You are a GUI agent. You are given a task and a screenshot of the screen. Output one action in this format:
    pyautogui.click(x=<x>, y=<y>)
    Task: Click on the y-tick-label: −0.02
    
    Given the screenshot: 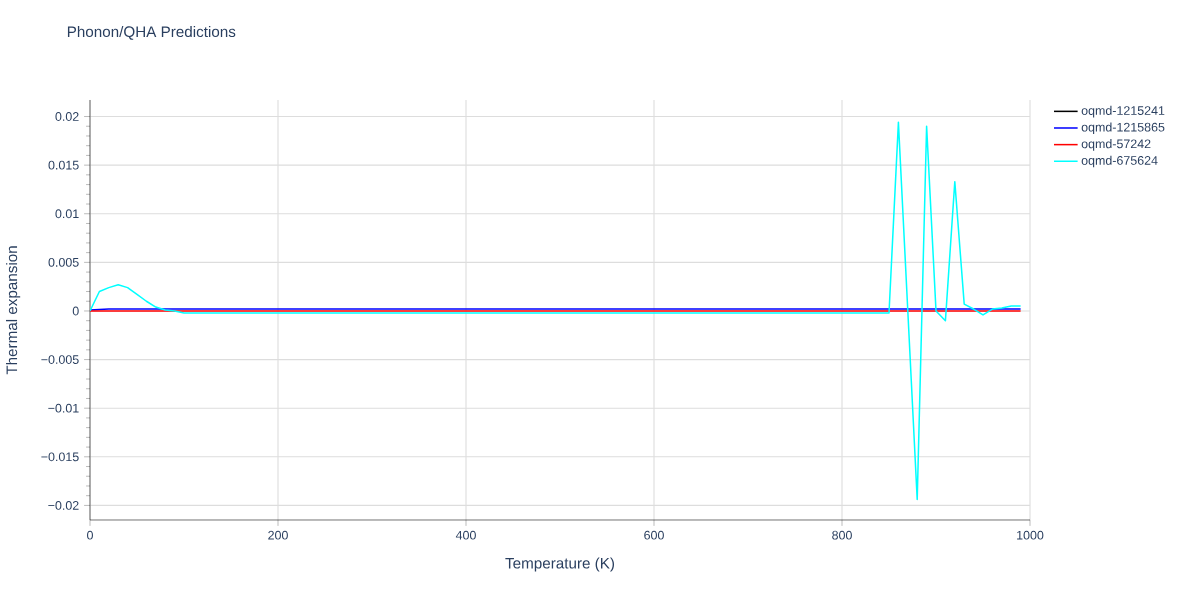 What is the action you would take?
    pyautogui.click(x=63, y=505)
    